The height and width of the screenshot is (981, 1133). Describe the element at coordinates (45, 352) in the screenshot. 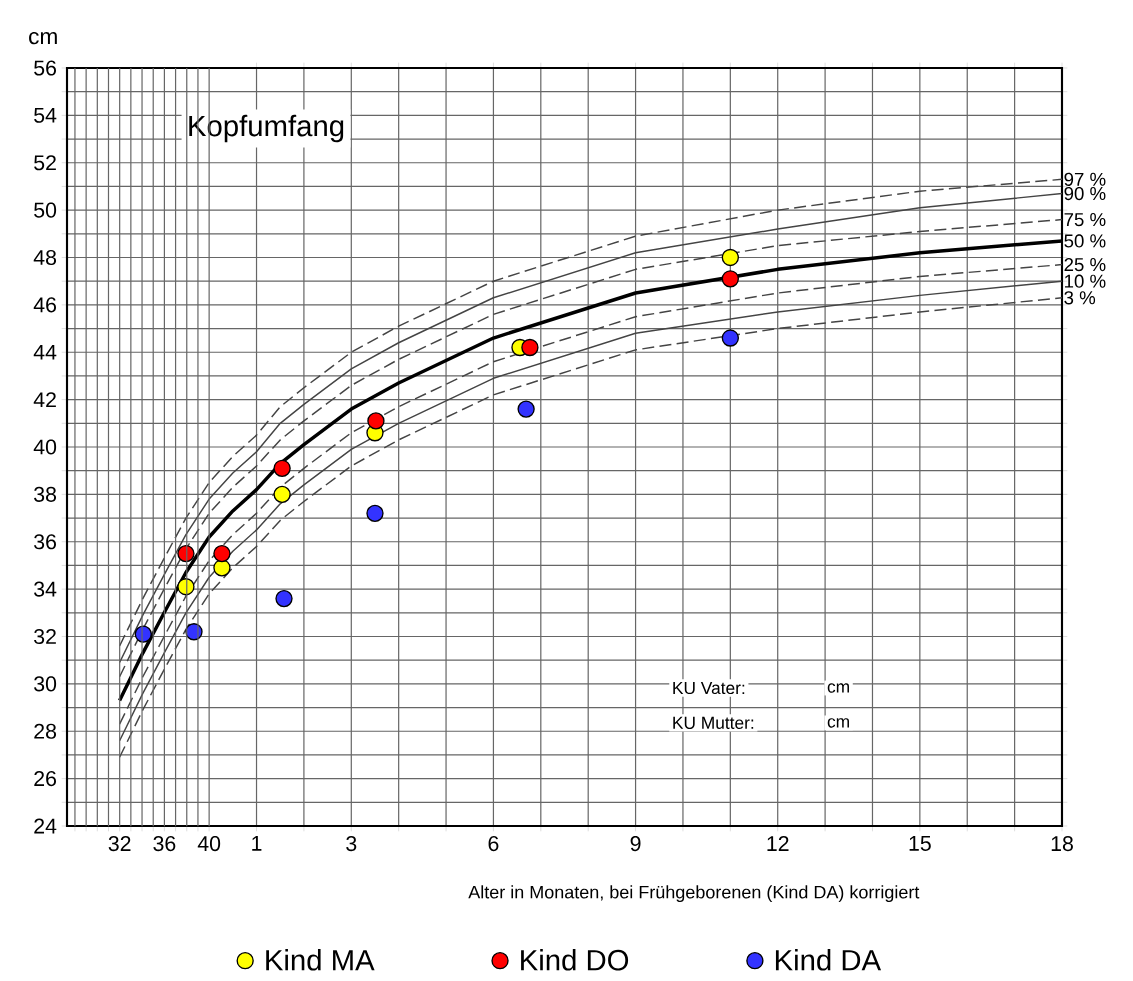

I see `y-tick-label: 44` at that location.